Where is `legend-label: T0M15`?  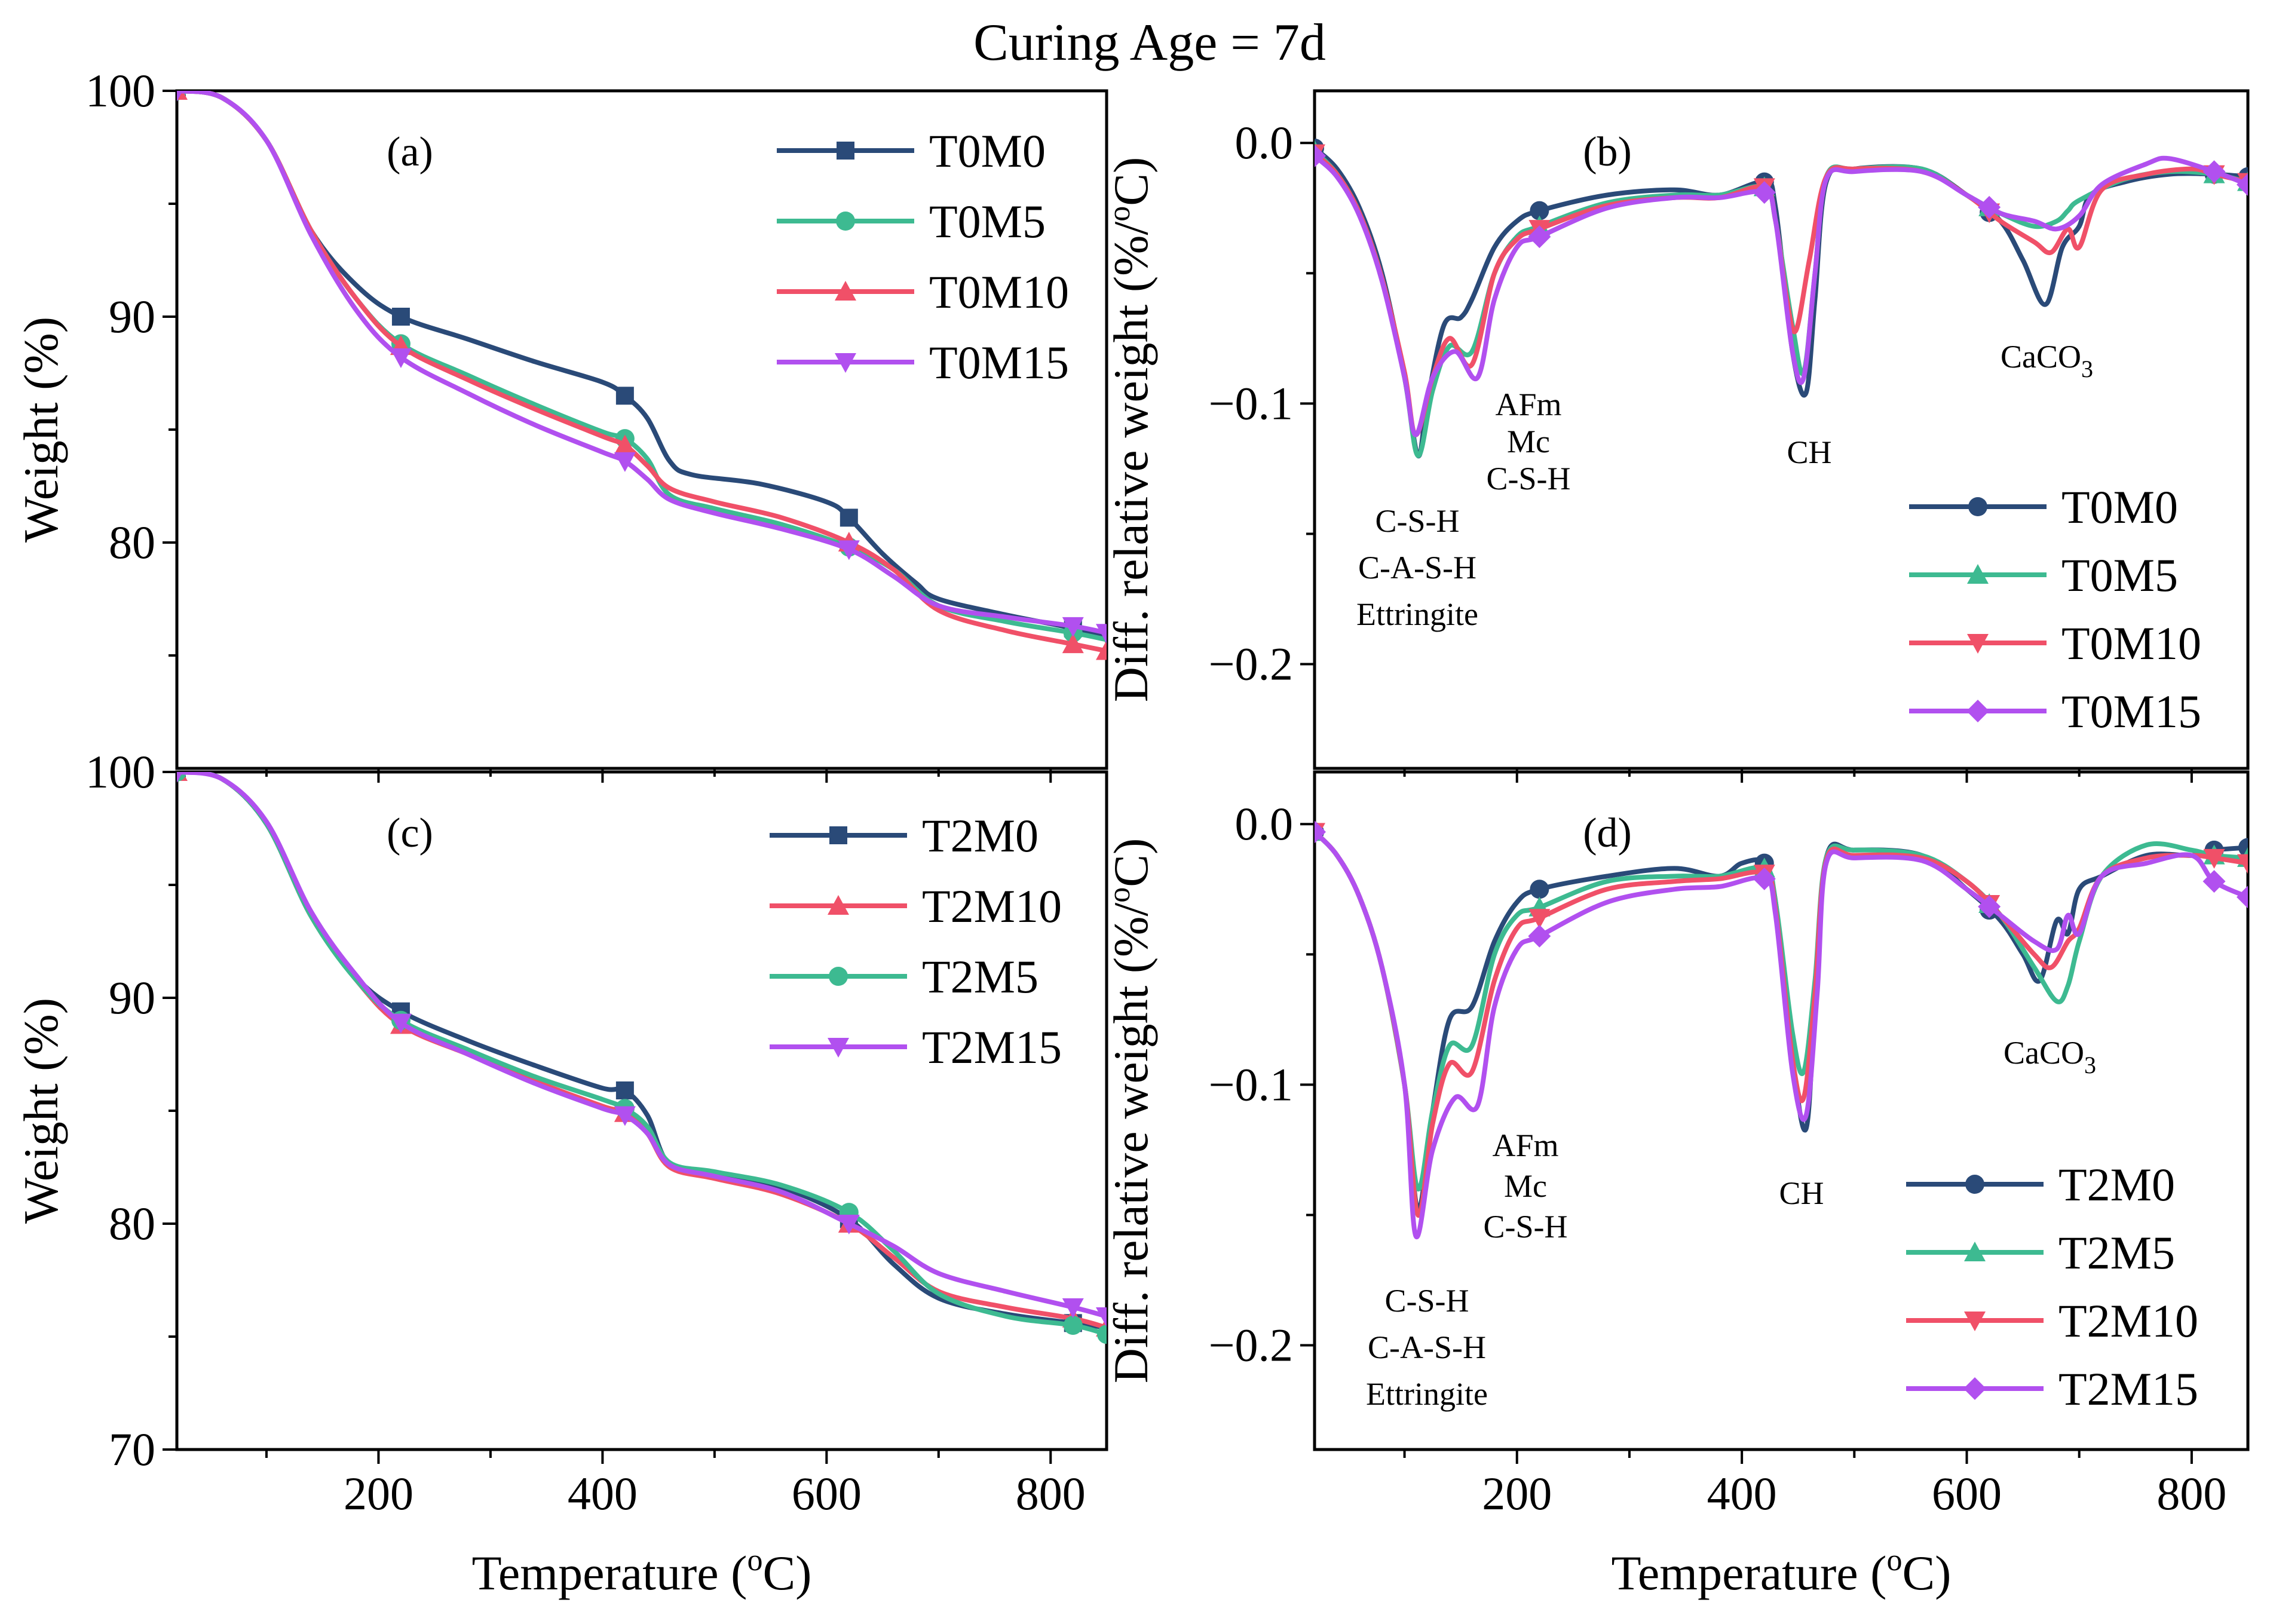
legend-label: T0M15 is located at coordinates (999, 362).